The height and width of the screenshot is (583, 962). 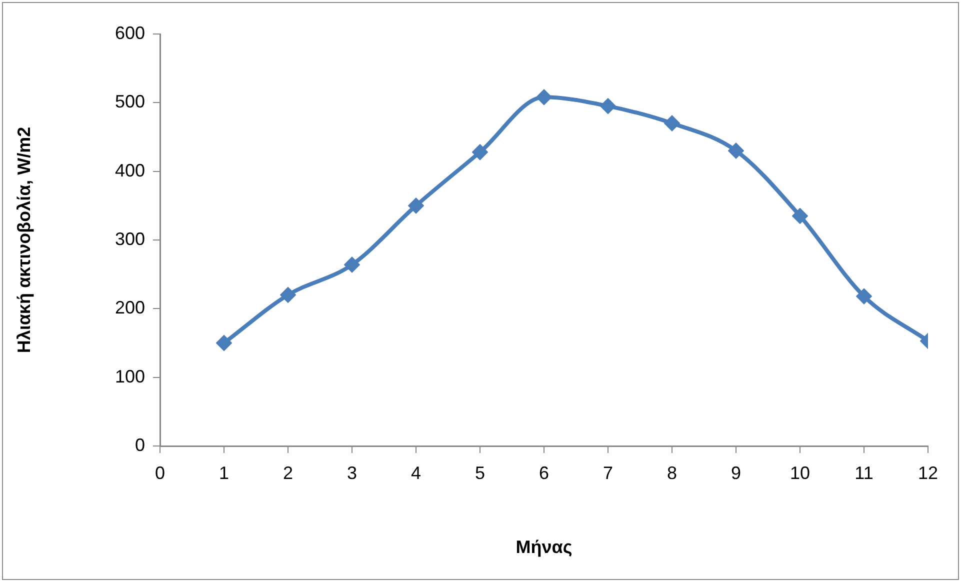 What do you see at coordinates (129, 376) in the screenshot?
I see `y-tick-label: 100` at bounding box center [129, 376].